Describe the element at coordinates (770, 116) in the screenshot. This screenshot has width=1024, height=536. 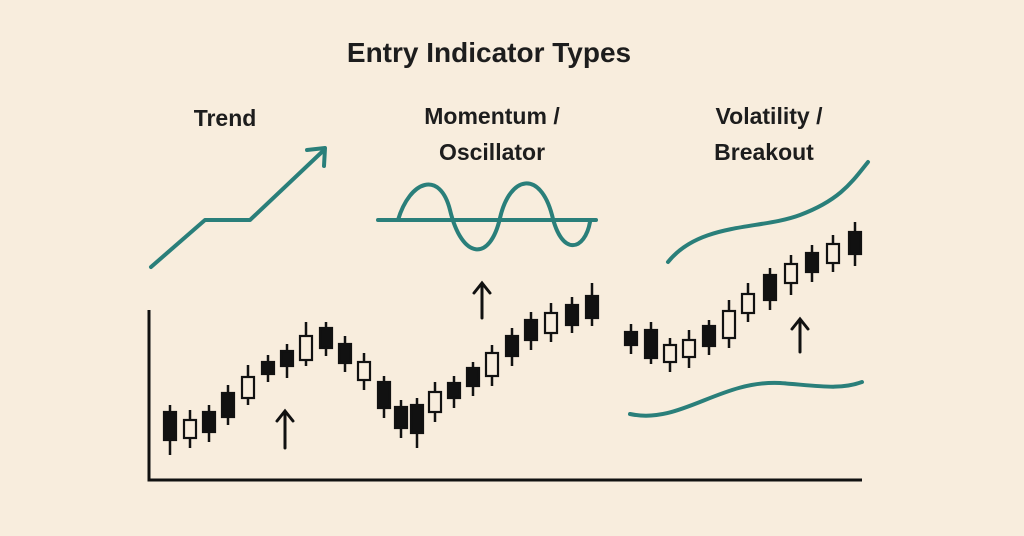
I see `panel-label: Volatility /` at that location.